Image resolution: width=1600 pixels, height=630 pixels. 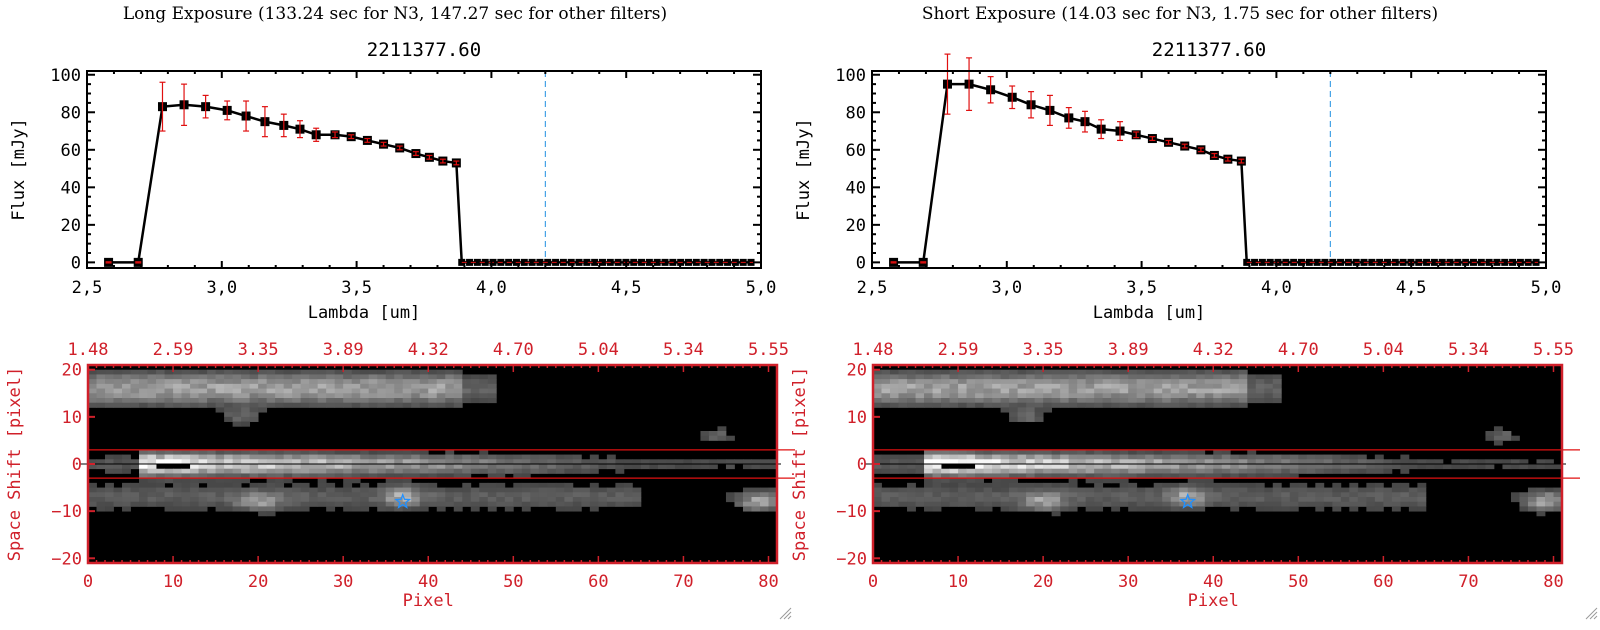 What do you see at coordinates (1149, 313) in the screenshot?
I see `x-axis-label: Lambda [um]` at bounding box center [1149, 313].